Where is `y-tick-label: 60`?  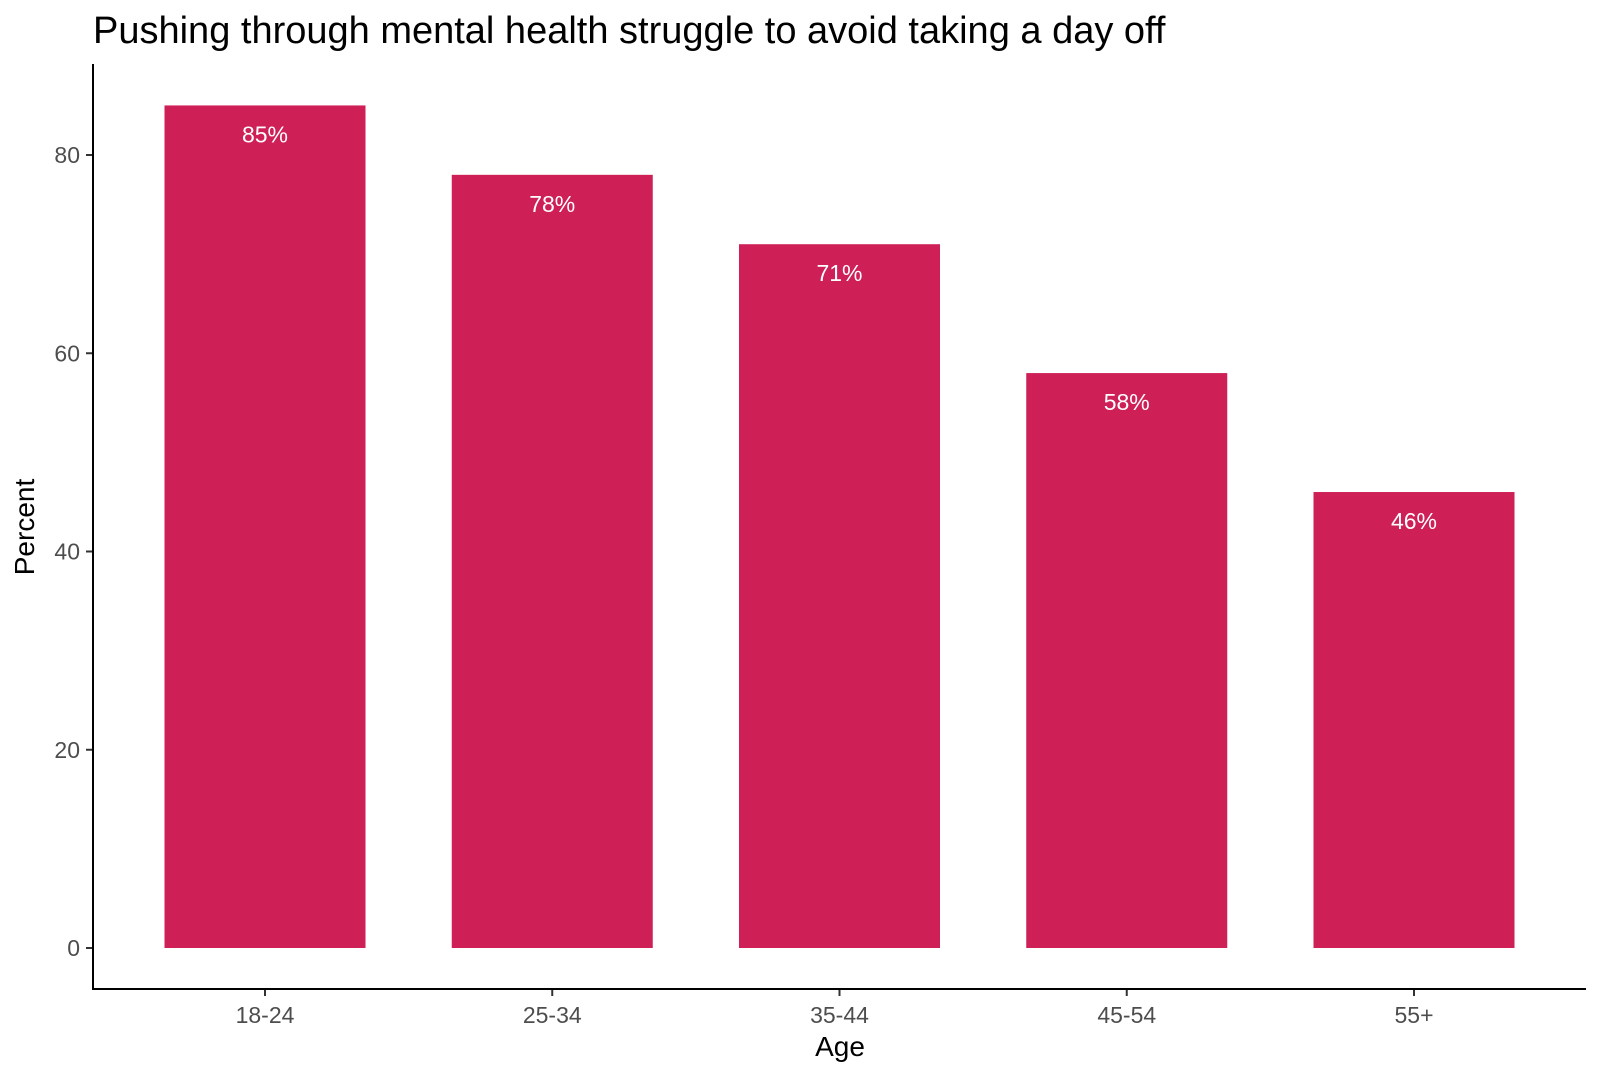 y-tick-label: 60 is located at coordinates (67, 353).